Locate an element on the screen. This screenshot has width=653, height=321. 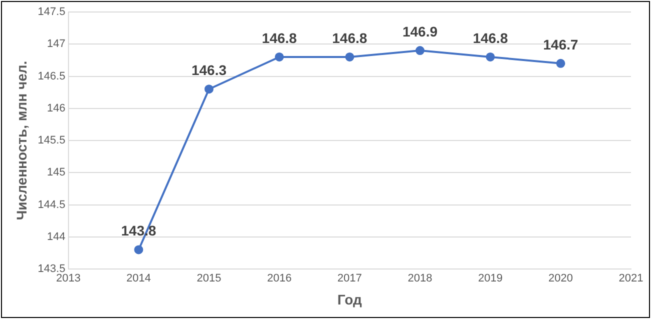
y-axis-title: Численность, млн чел. is located at coordinates (21, 140).